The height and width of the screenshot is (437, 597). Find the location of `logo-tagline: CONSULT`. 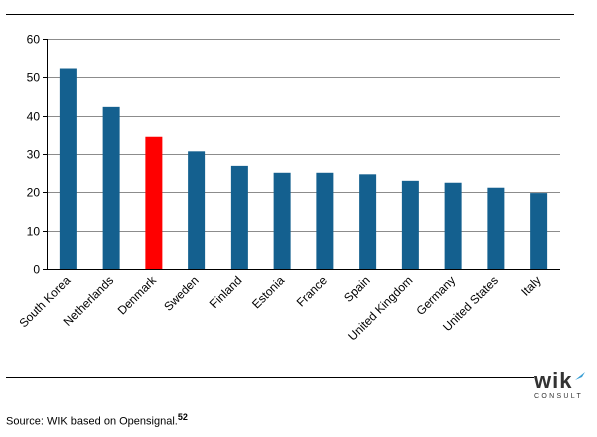

logo-tagline: CONSULT is located at coordinates (559, 396).